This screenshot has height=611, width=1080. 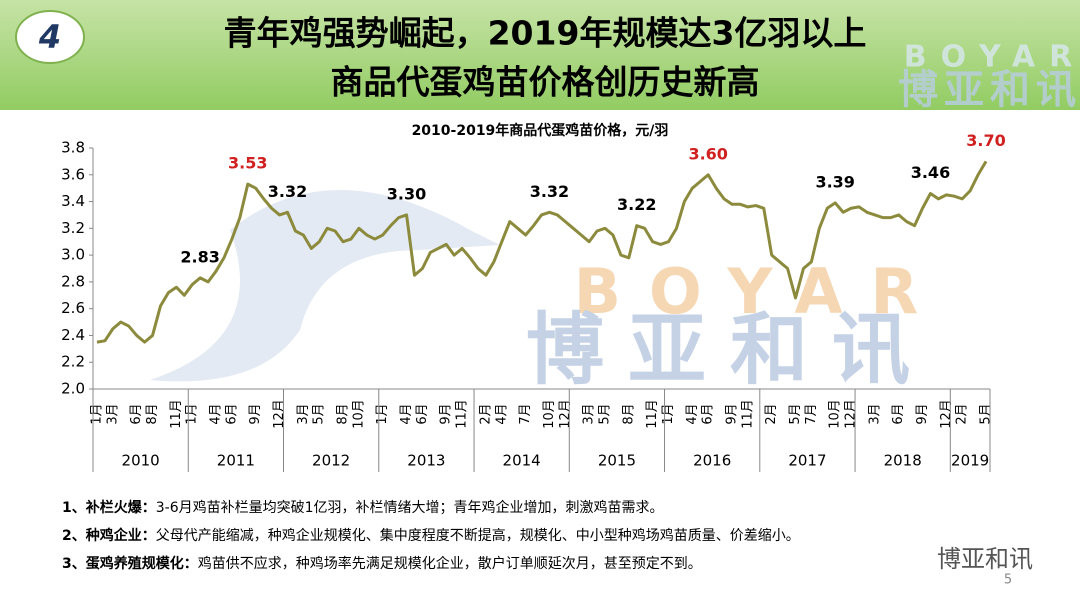 What do you see at coordinates (247, 163) in the screenshot?
I see `value-label: 3.53` at bounding box center [247, 163].